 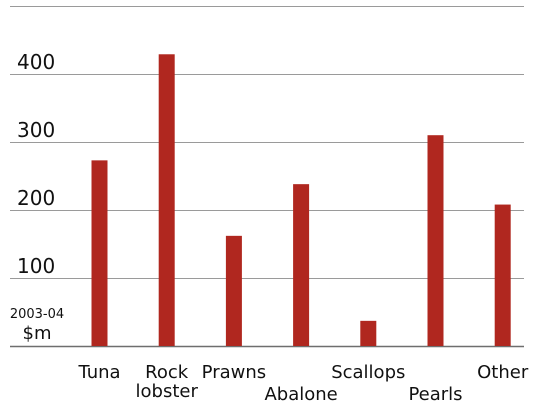 I want to click on category-label-line: lobster, so click(x=167, y=391).